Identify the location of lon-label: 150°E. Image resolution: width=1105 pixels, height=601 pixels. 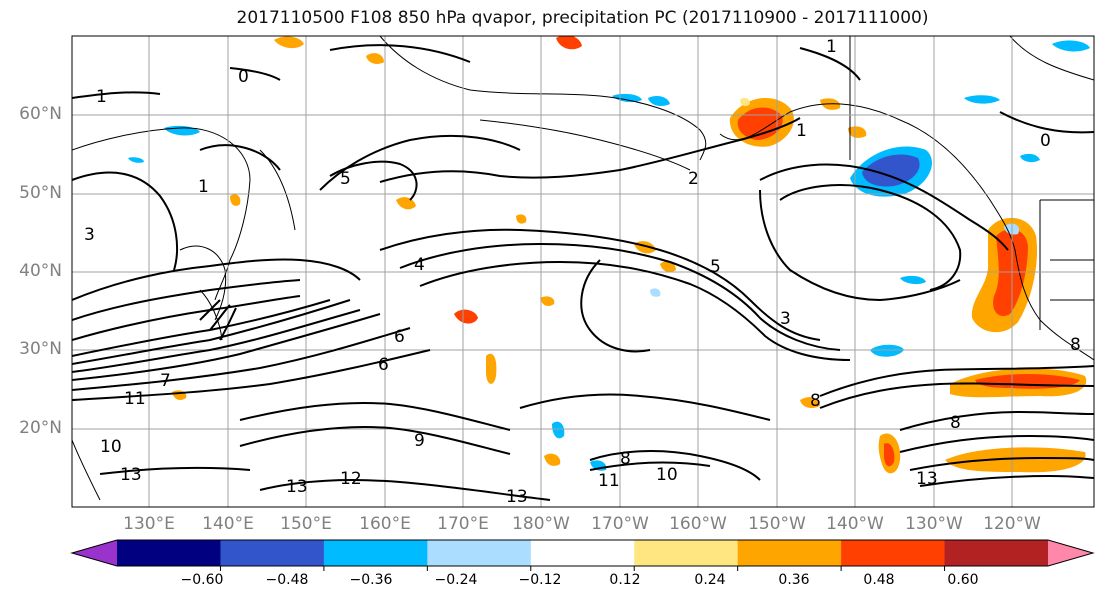
(306, 524).